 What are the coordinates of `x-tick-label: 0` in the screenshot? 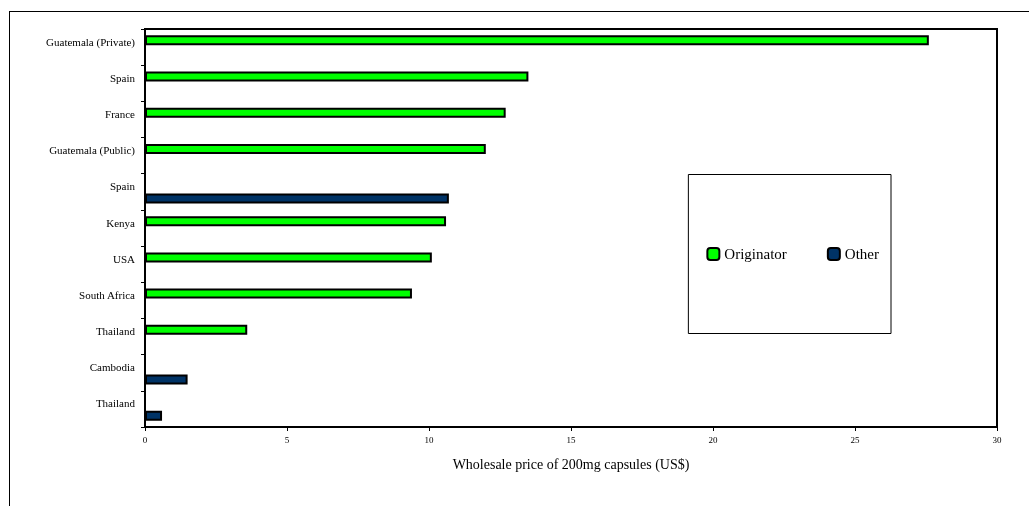 It's located at (145, 439).